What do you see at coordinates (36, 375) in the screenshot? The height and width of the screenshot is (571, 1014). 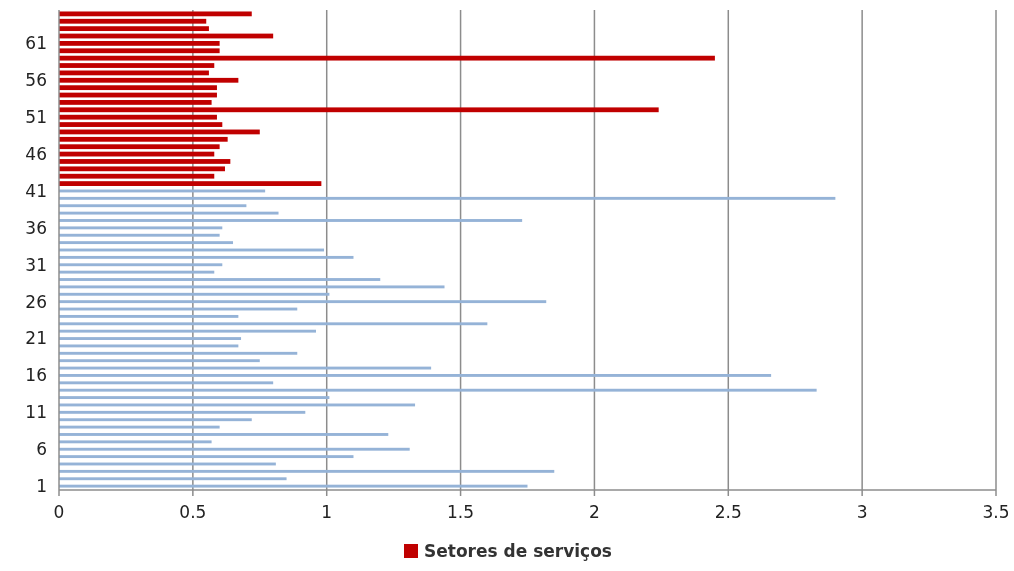 I see `y-tick-label: 16` at bounding box center [36, 375].